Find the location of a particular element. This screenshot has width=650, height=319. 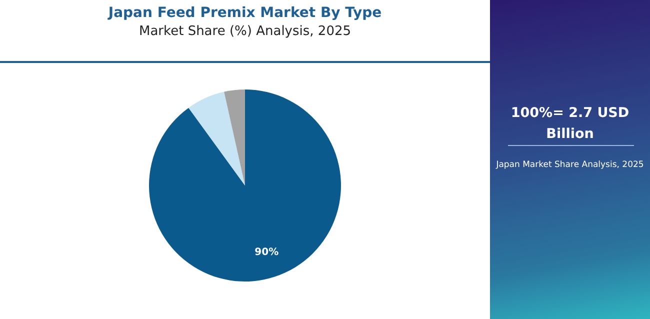

chart-subtitle: Market Share (%) Analysis, 2025 is located at coordinates (245, 31).